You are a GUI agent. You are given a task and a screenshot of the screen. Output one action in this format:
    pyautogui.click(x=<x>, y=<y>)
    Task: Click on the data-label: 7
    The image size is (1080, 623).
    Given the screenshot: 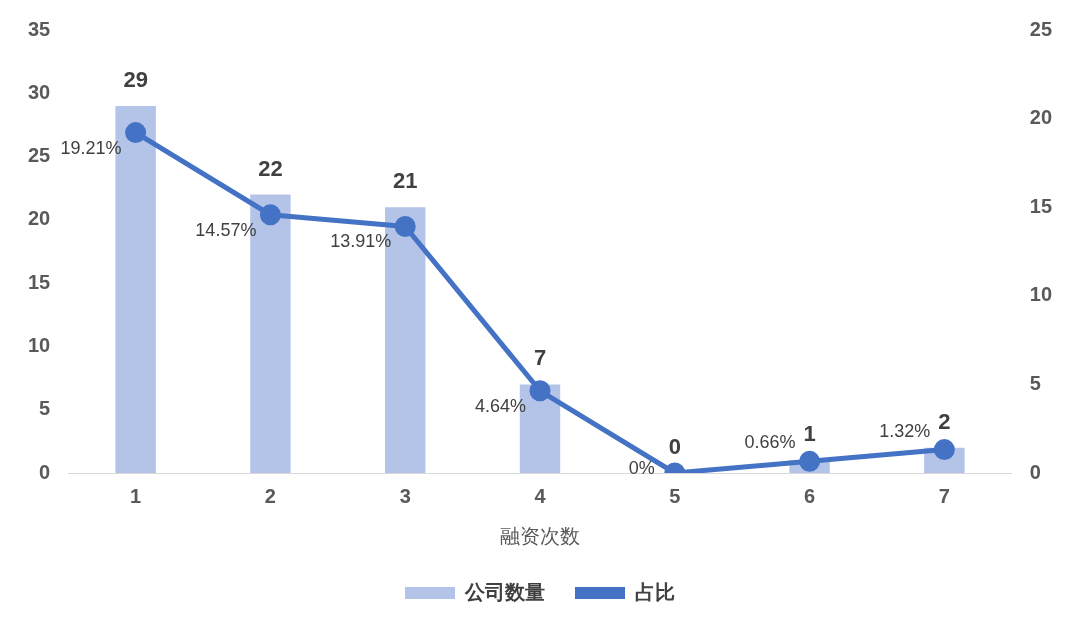 What is the action you would take?
    pyautogui.click(x=540, y=358)
    